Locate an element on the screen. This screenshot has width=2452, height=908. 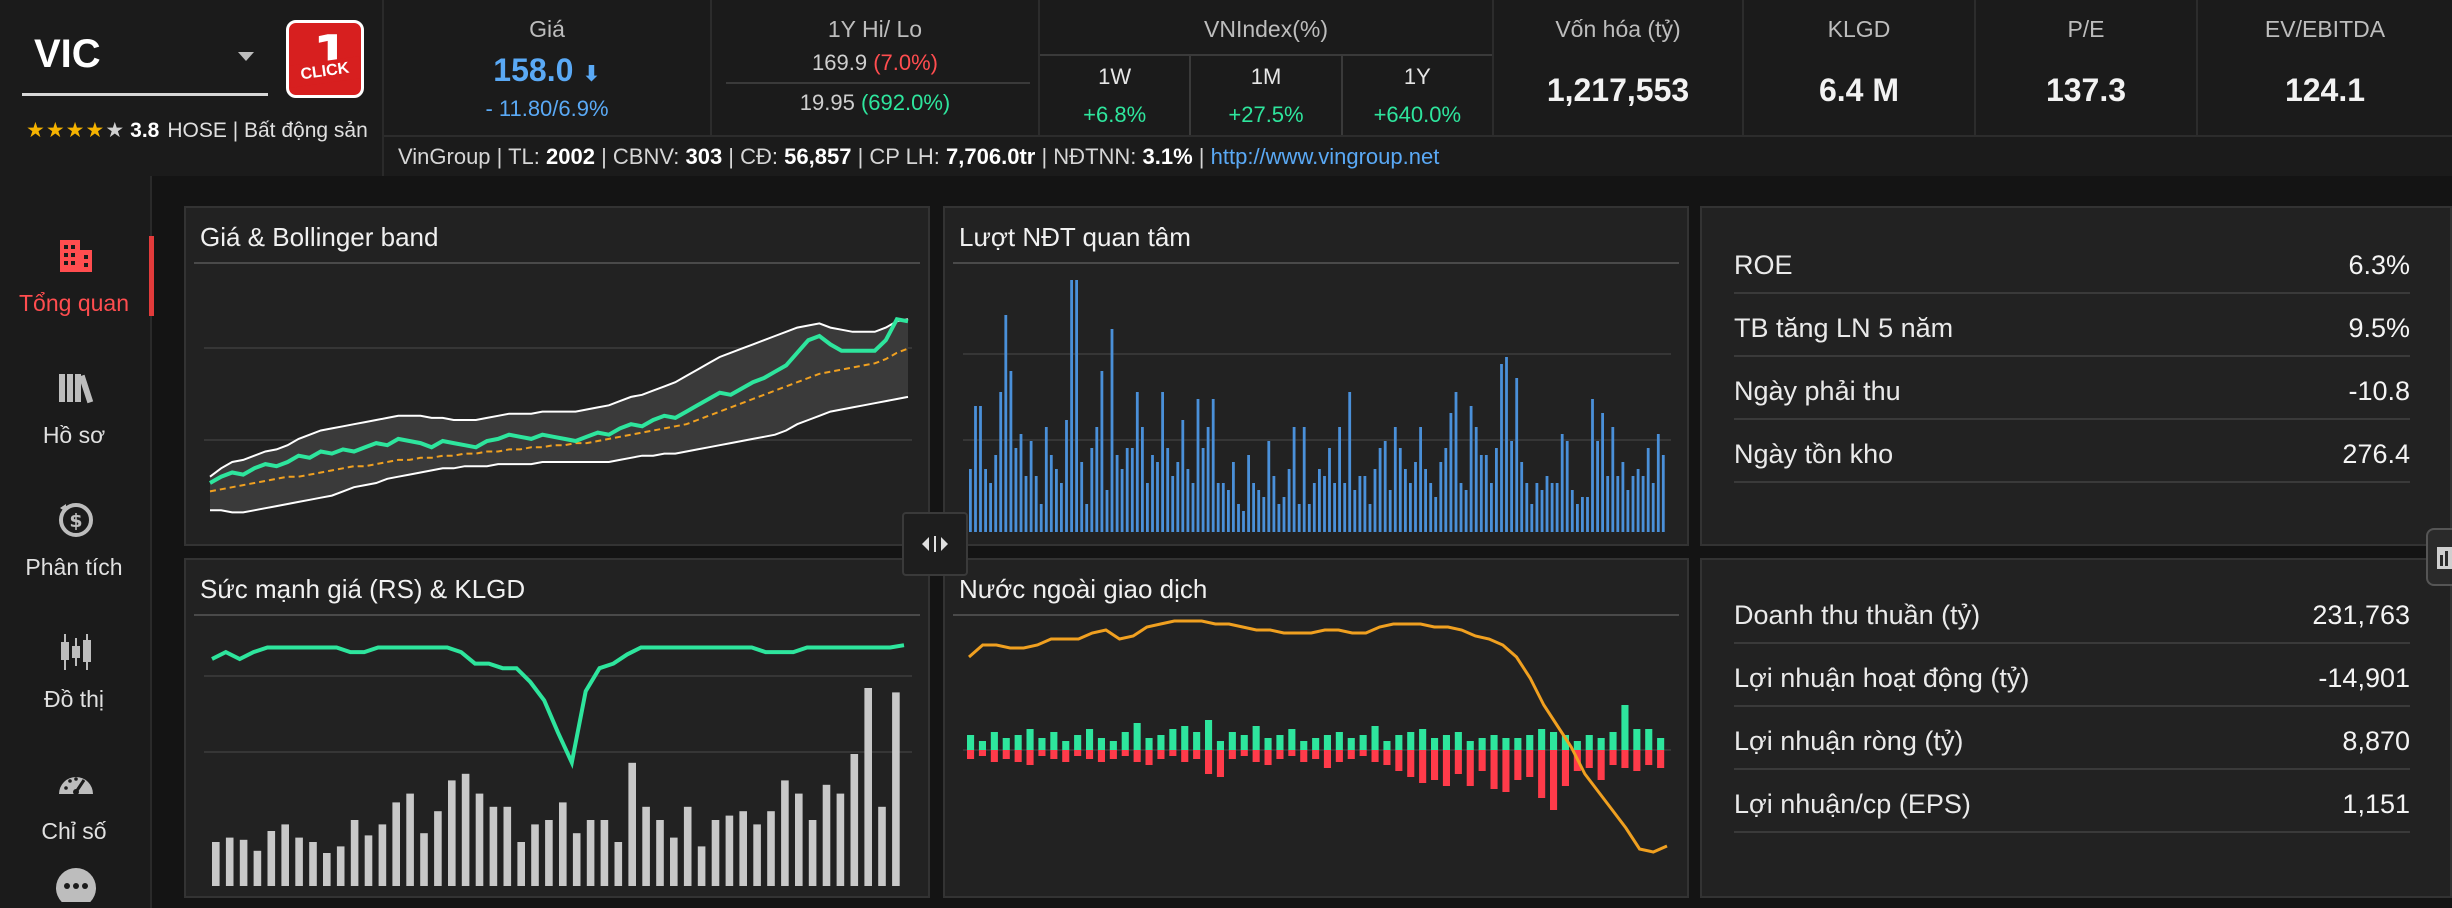
panel-title: Sức mạnh giá (RS) & KLGD is located at coordinates (363, 589).